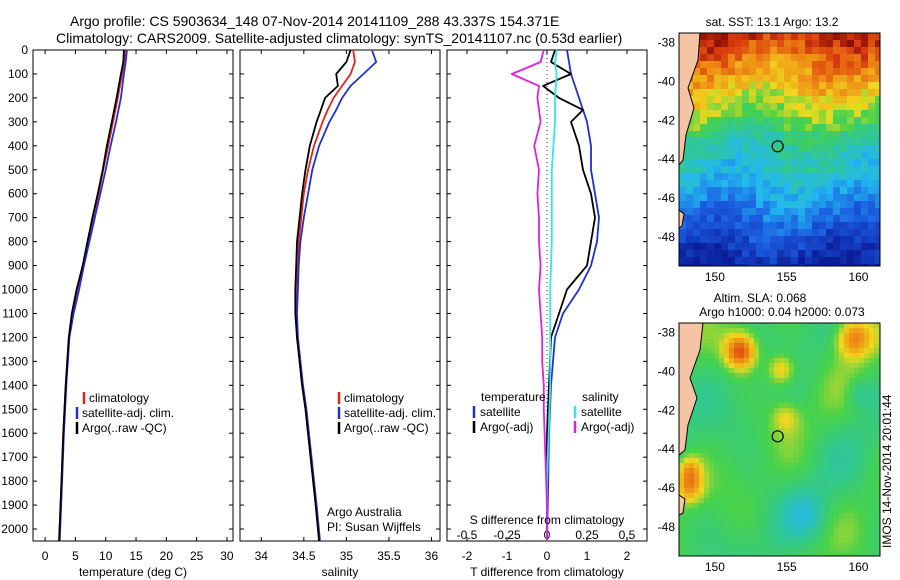 The image size is (900, 580). Describe the element at coordinates (667, 527) in the screenshot. I see `map-y-tick-label: -48` at that location.